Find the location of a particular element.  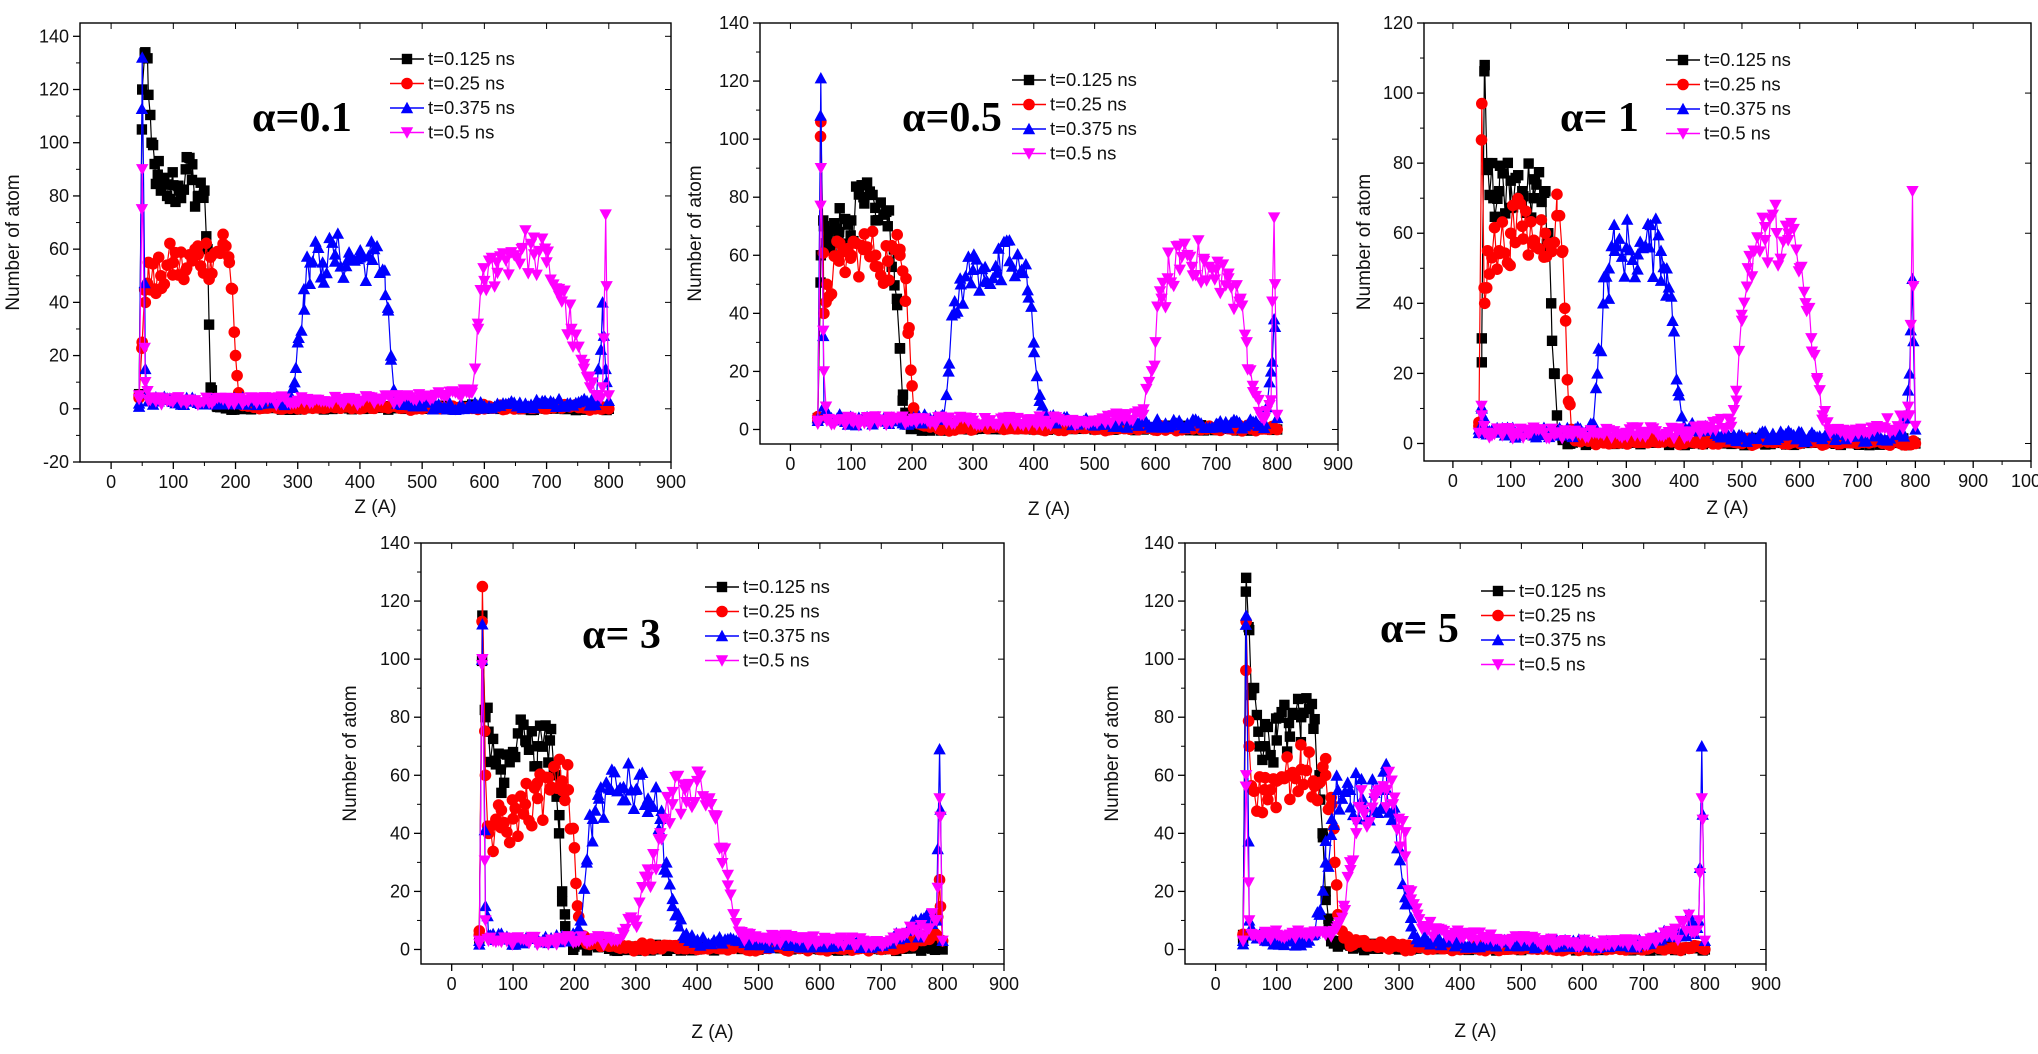

y-tick-label: 120 is located at coordinates (1159, 601).